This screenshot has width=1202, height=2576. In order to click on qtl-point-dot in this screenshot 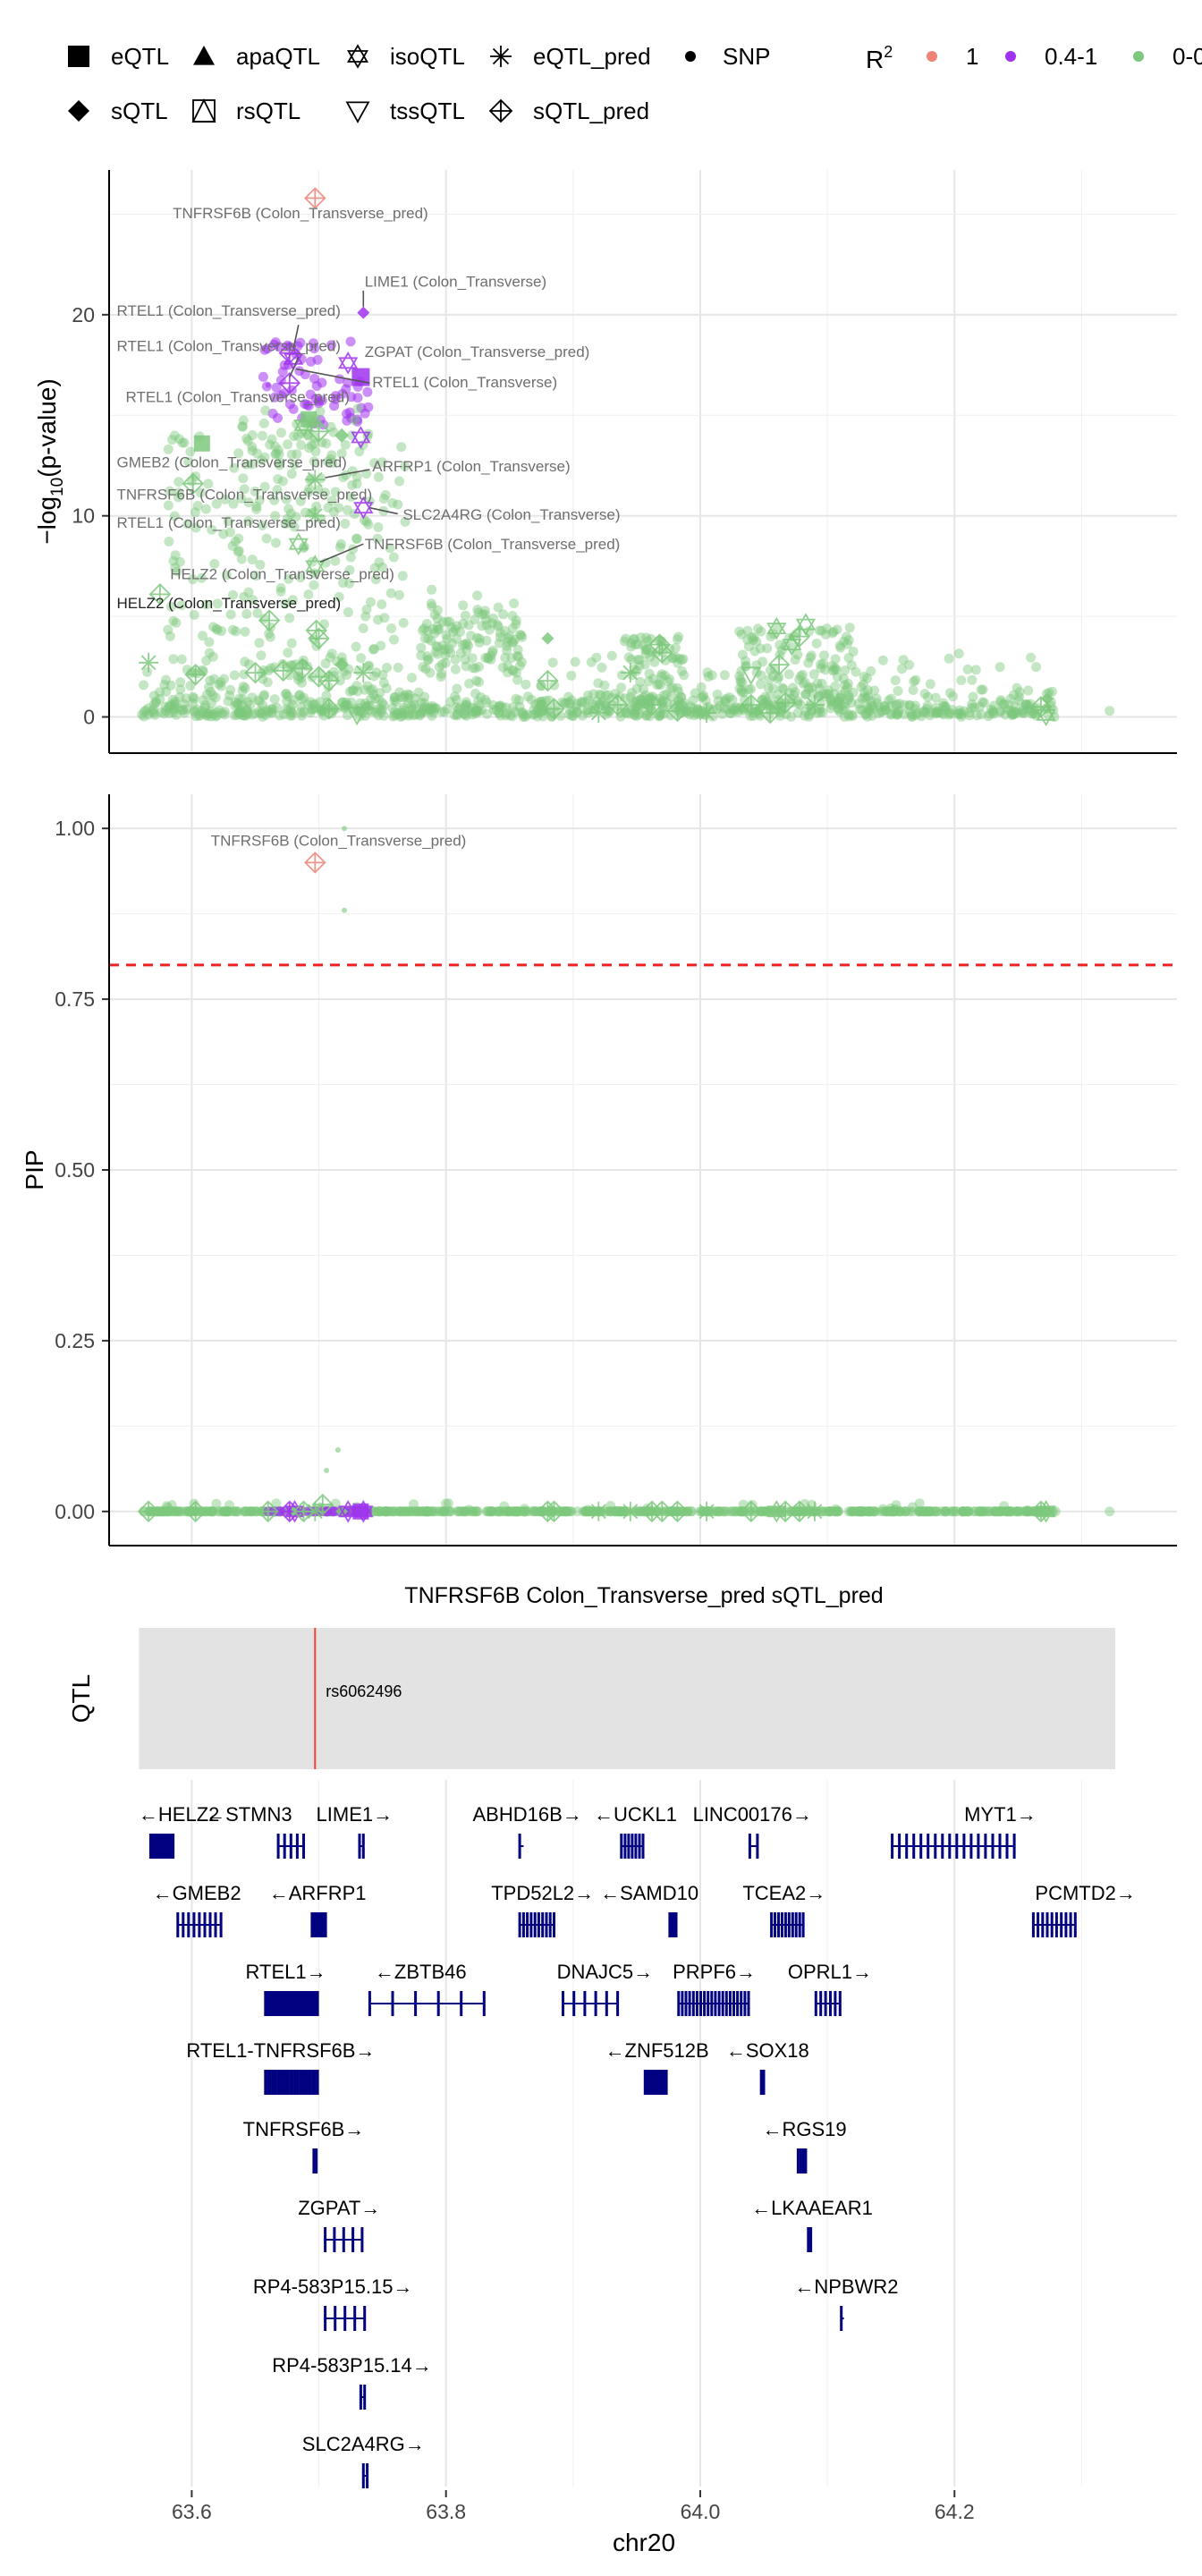, I will do `click(337, 1450)`.